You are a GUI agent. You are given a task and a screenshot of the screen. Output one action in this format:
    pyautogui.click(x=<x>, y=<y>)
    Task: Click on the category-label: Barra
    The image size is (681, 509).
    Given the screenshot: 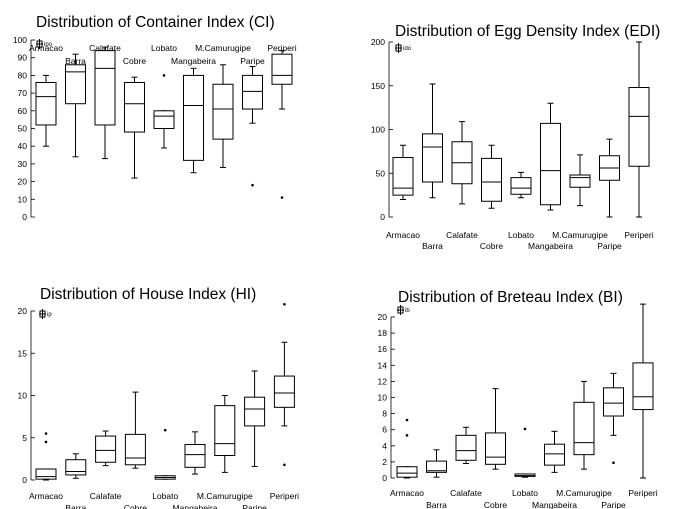 What is the action you would take?
    pyautogui.click(x=436, y=504)
    